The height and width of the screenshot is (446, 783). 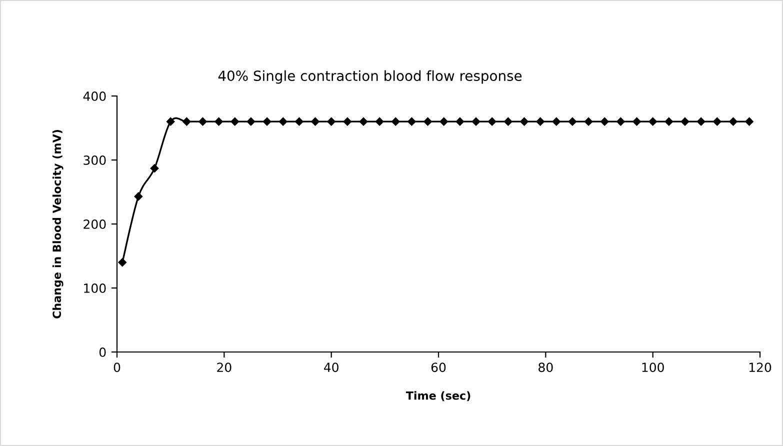 I want to click on y-tick-label: 100, so click(x=95, y=288).